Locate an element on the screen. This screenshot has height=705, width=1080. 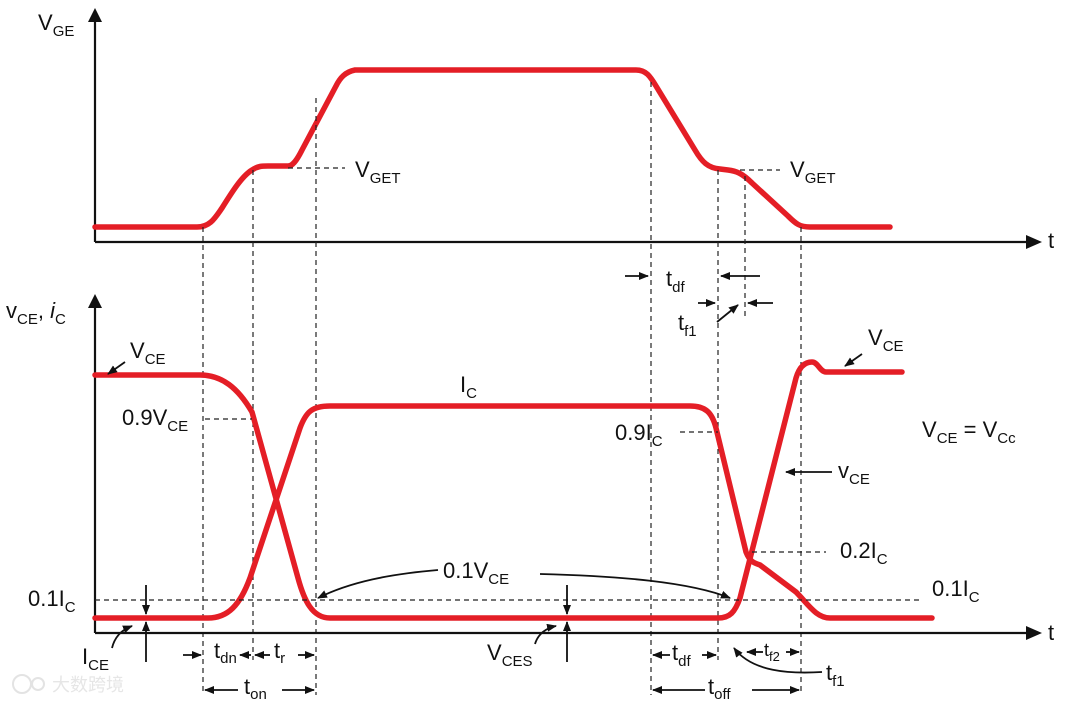
vces-pointer is located at coordinates (545, 634).